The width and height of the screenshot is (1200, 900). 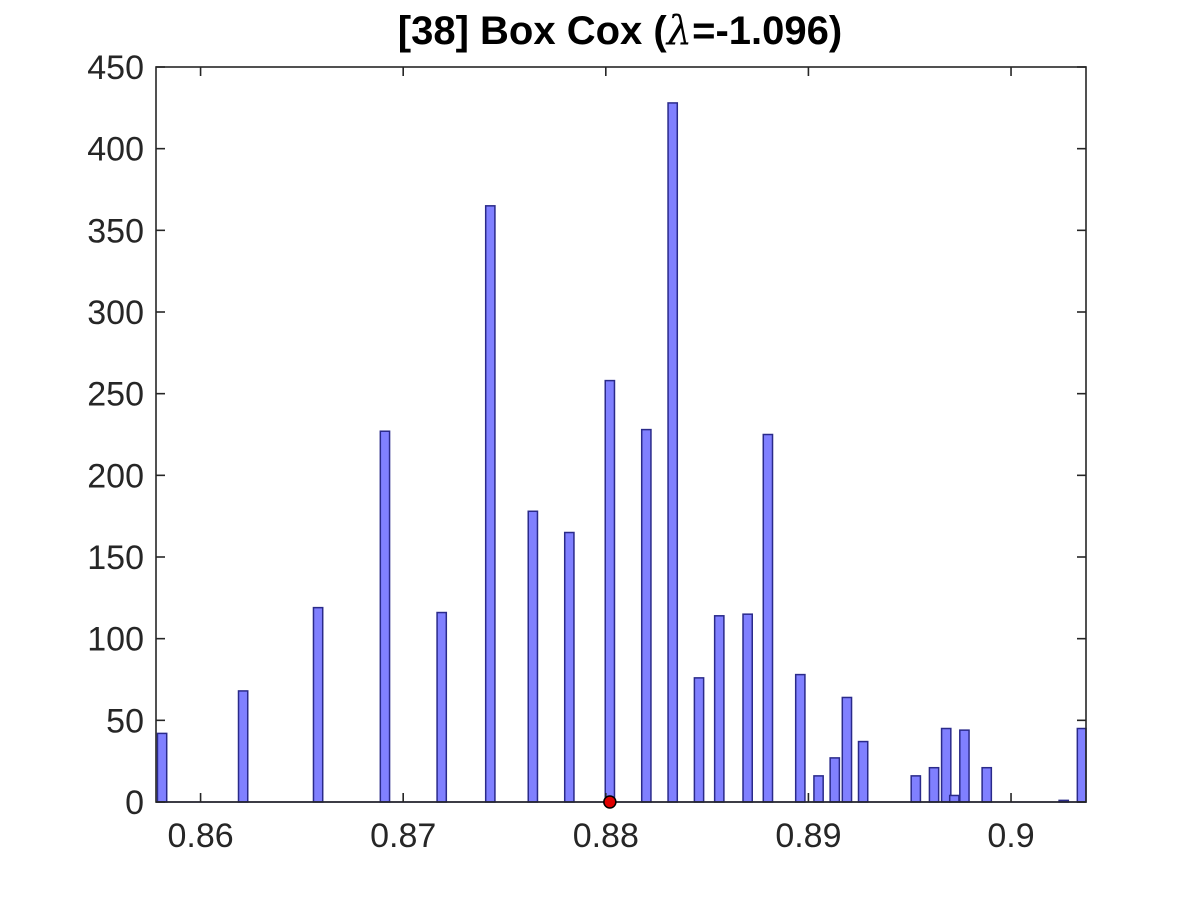 What do you see at coordinates (115, 558) in the screenshot?
I see `y-tick-label: 150` at bounding box center [115, 558].